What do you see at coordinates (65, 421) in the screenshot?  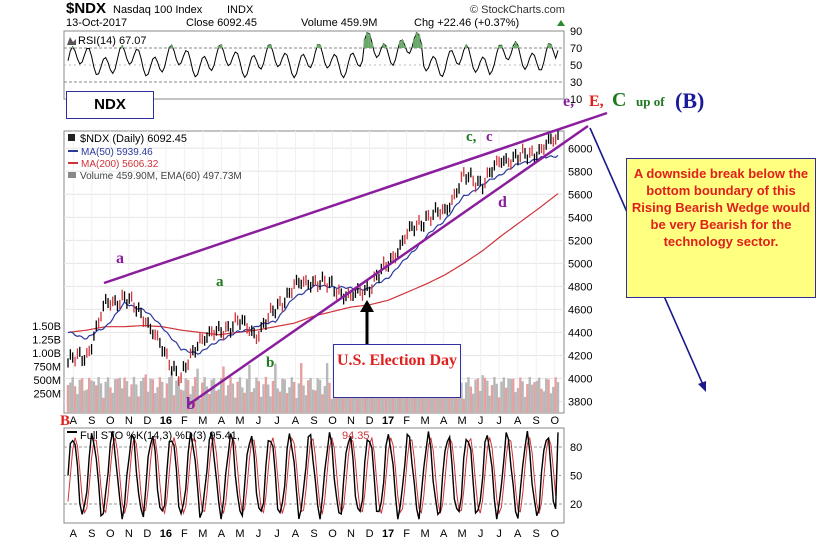 I see `wave-label-B-red: B` at bounding box center [65, 421].